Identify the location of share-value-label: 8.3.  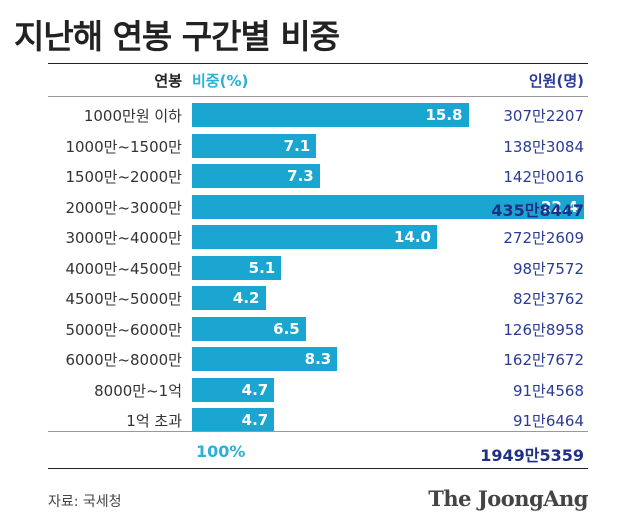
(318, 359).